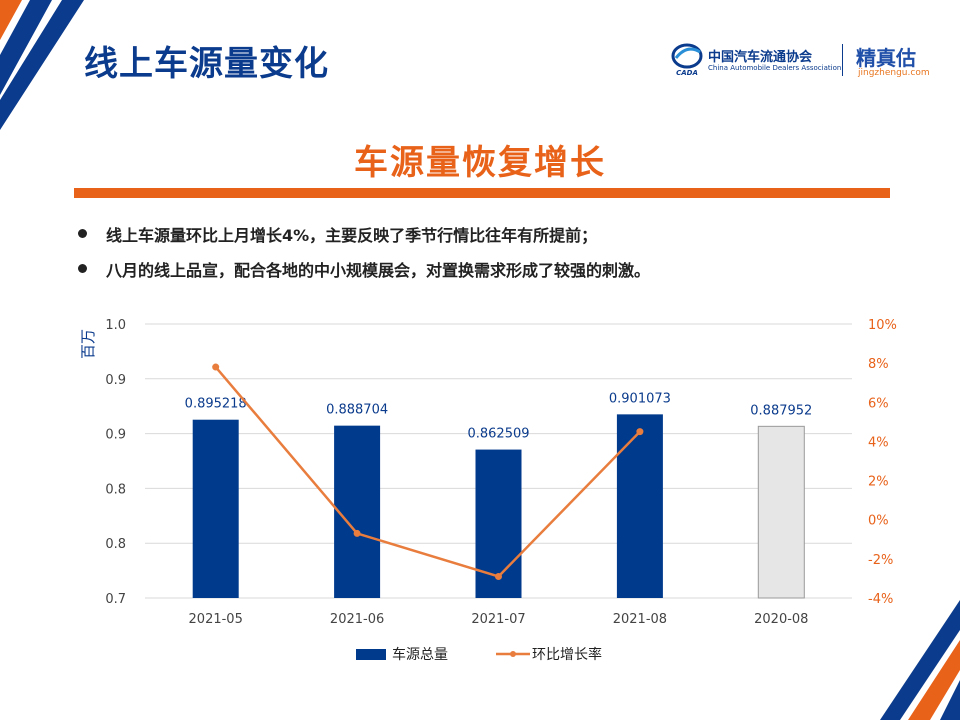  Describe the element at coordinates (206, 64) in the screenshot. I see `page-title: 线上车源量变化` at that location.